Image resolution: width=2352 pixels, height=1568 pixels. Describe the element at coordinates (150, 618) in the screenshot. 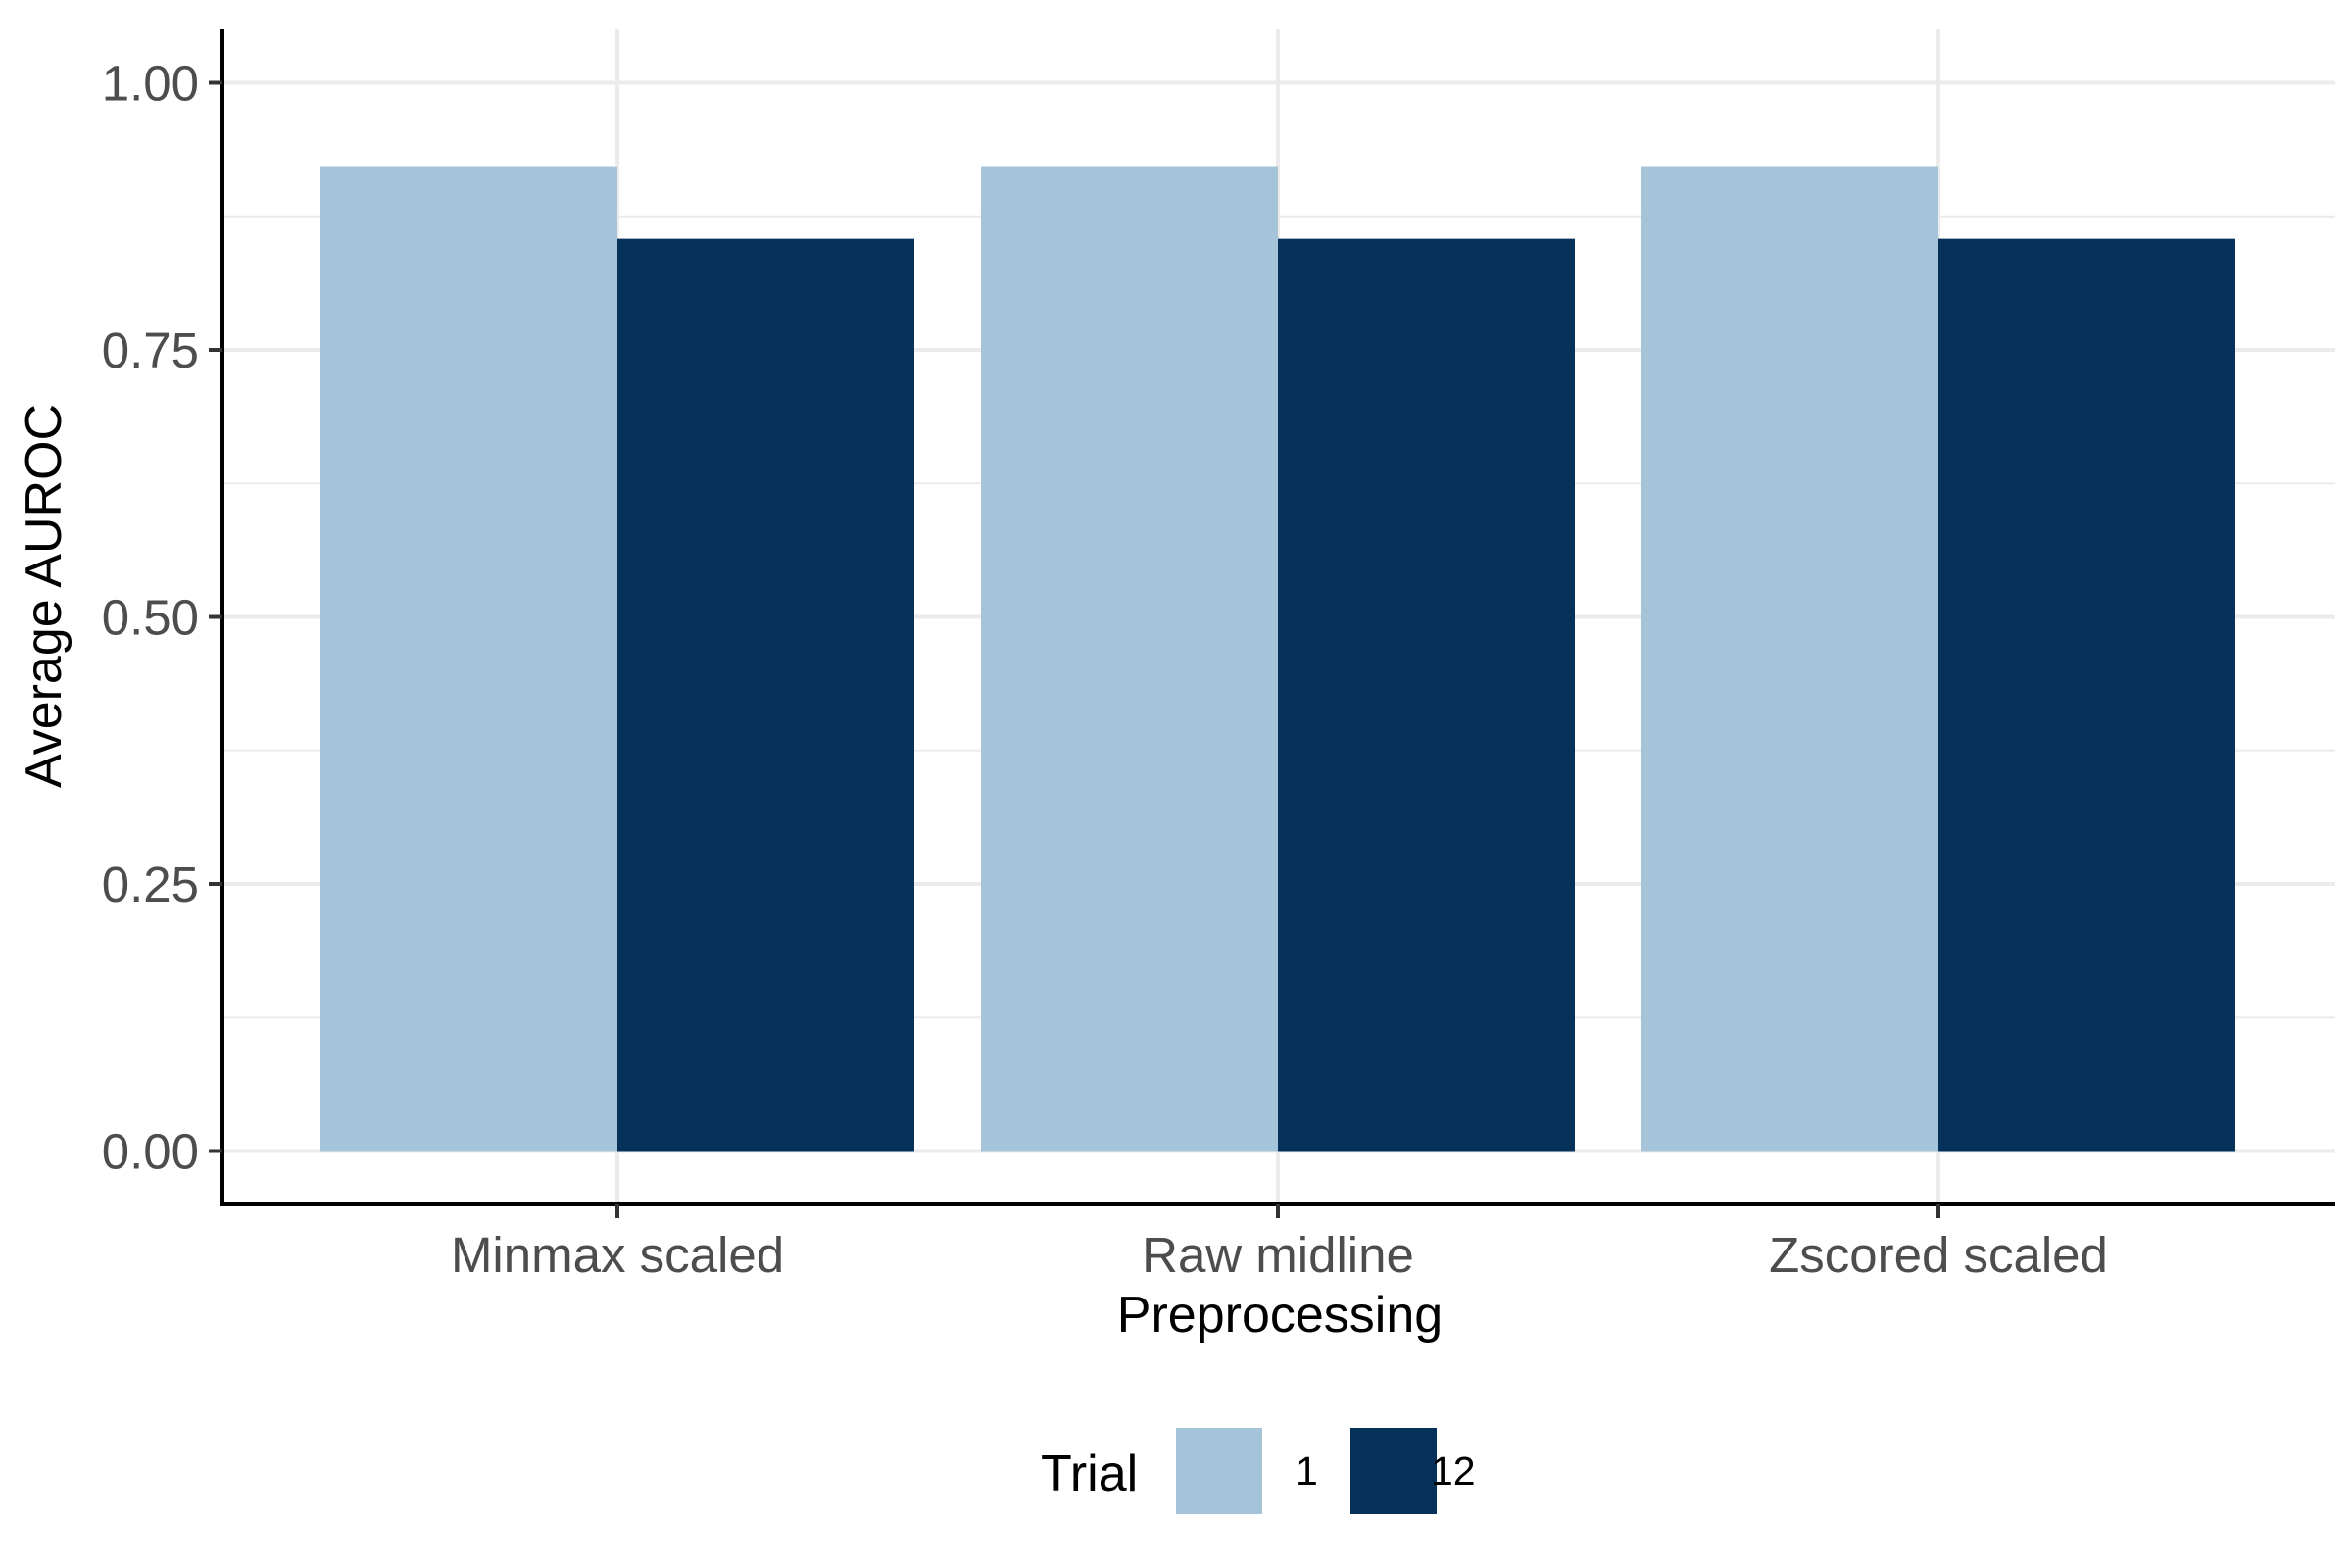

I see `y-tick-label: 0.50` at that location.